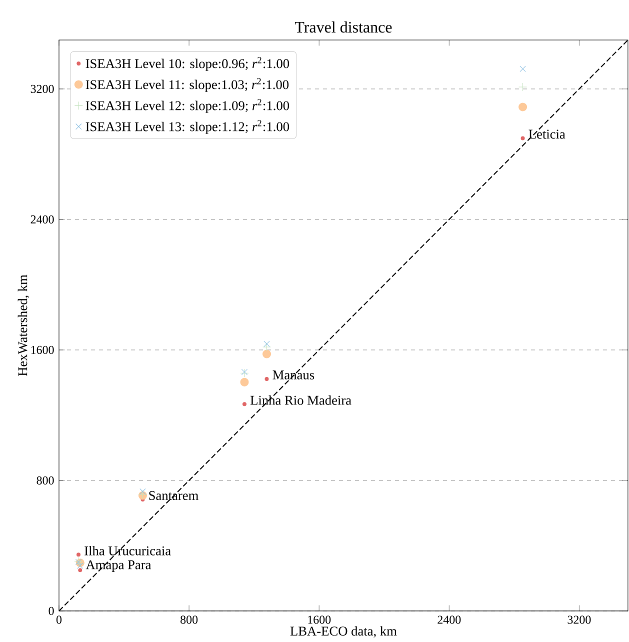 This screenshot has width=629, height=642. I want to click on annotation: Leticia, so click(547, 134).